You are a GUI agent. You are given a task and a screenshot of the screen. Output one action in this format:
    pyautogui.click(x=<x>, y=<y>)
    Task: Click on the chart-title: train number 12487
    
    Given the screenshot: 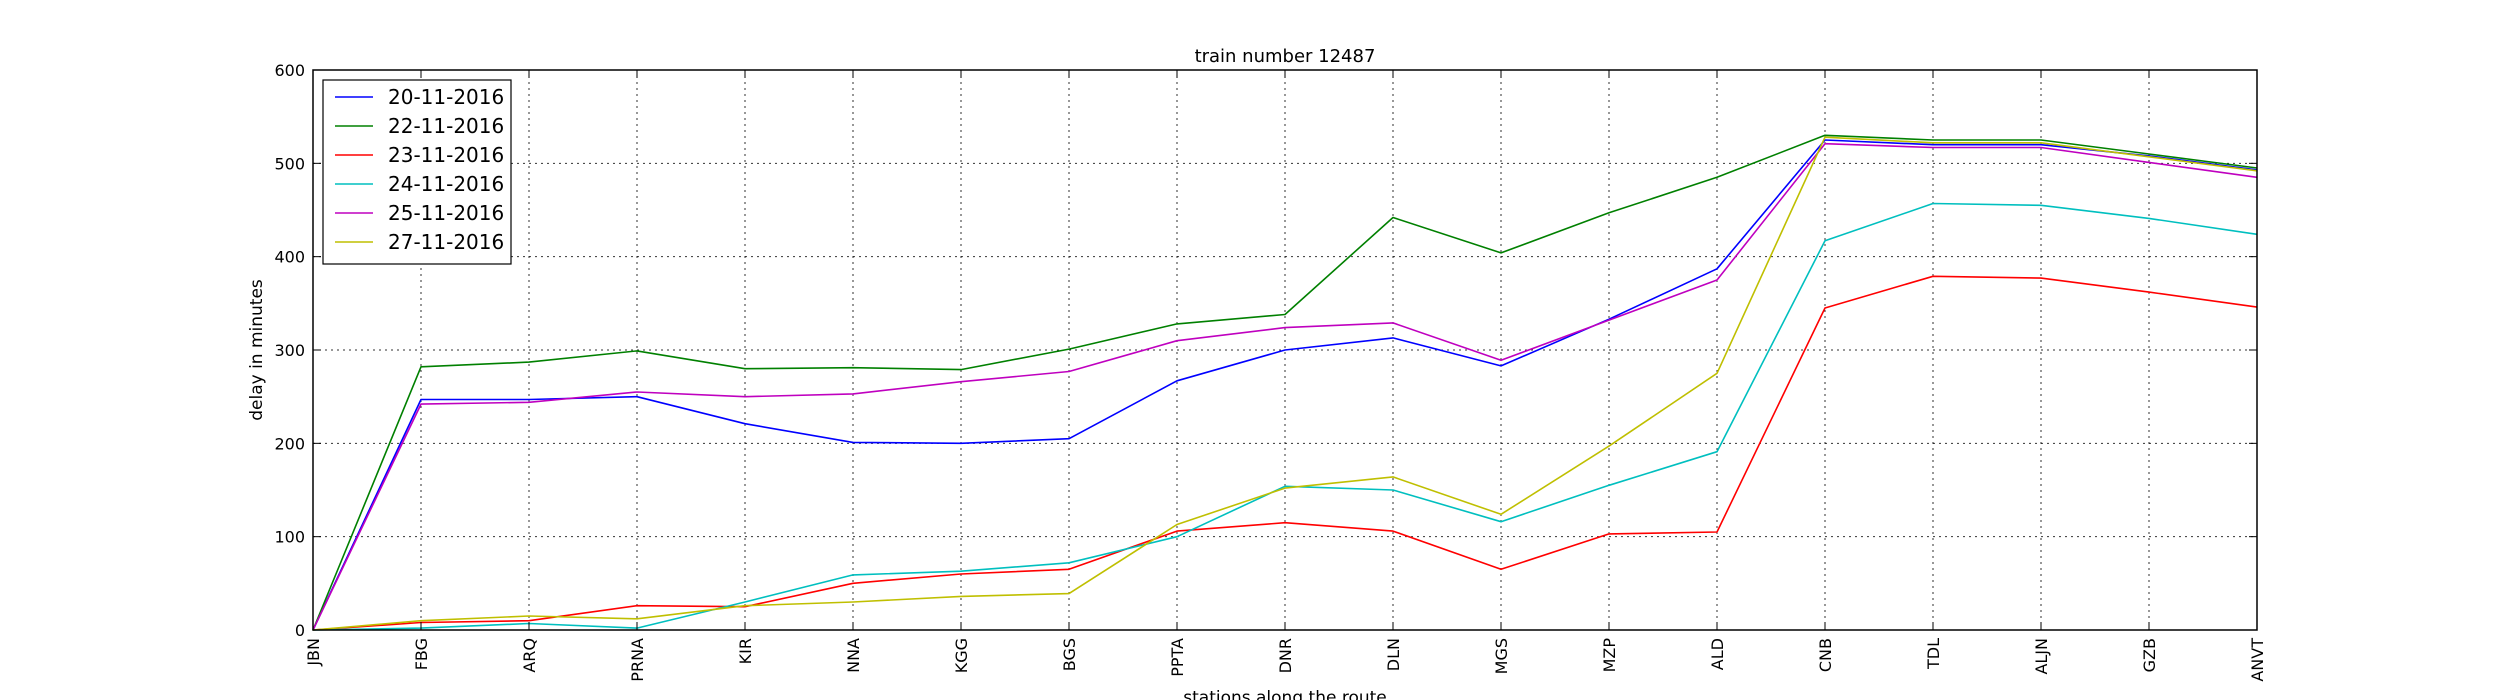 What is the action you would take?
    pyautogui.click(x=1285, y=56)
    